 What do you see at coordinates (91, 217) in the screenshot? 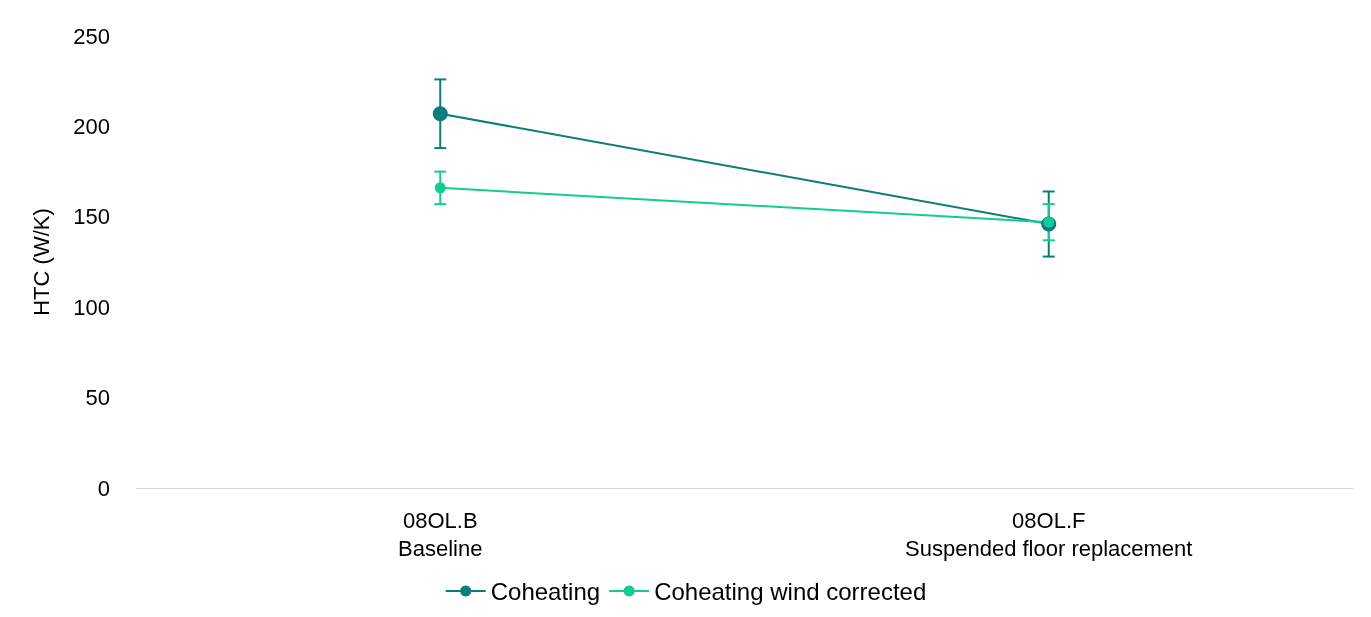
I see `y-tick-label: 150` at bounding box center [91, 217].